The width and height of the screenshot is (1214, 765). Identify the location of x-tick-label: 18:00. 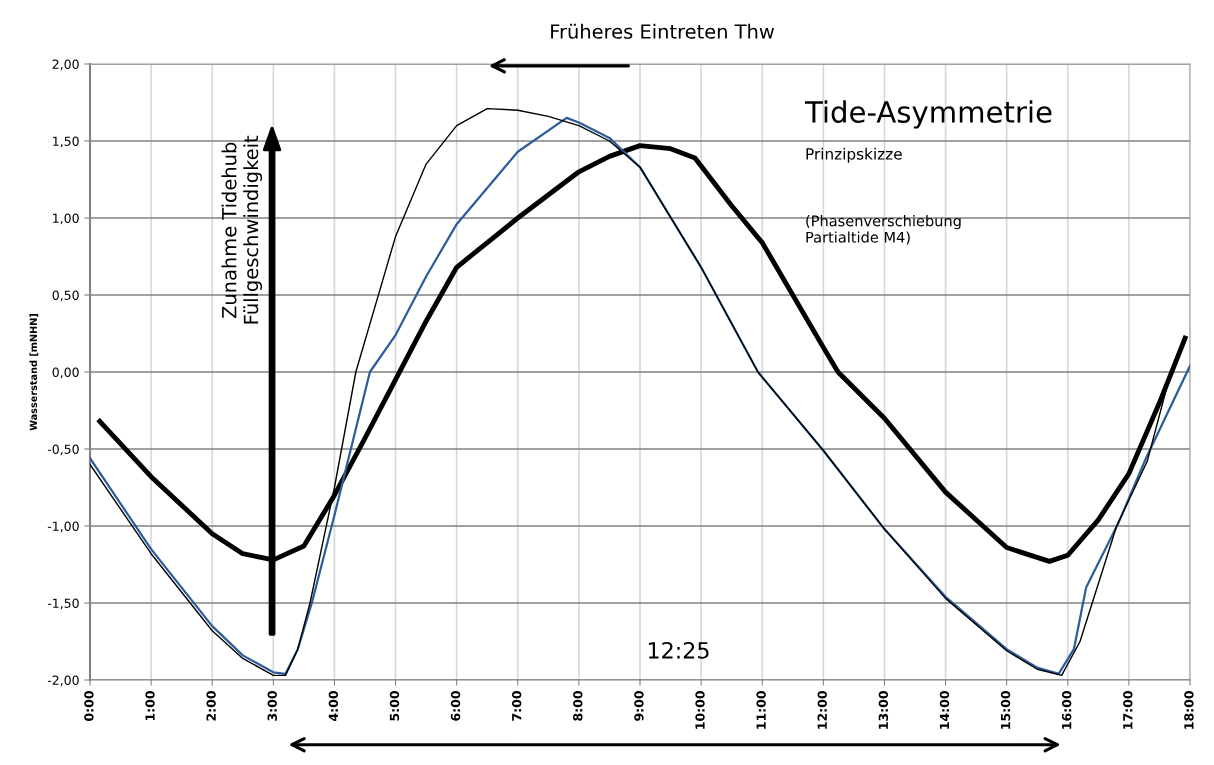
(1189, 710).